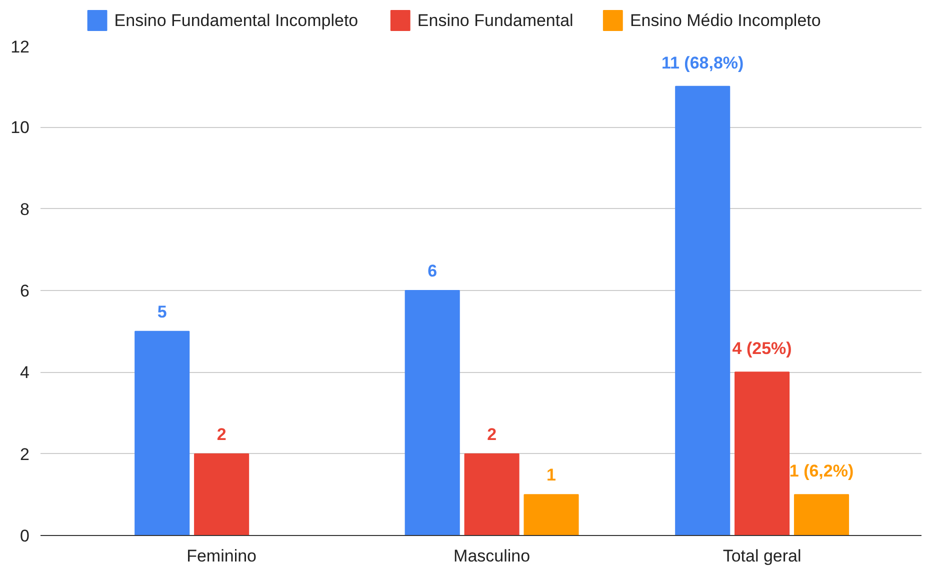  Describe the element at coordinates (433, 271) in the screenshot. I see `data-label: 6` at that location.